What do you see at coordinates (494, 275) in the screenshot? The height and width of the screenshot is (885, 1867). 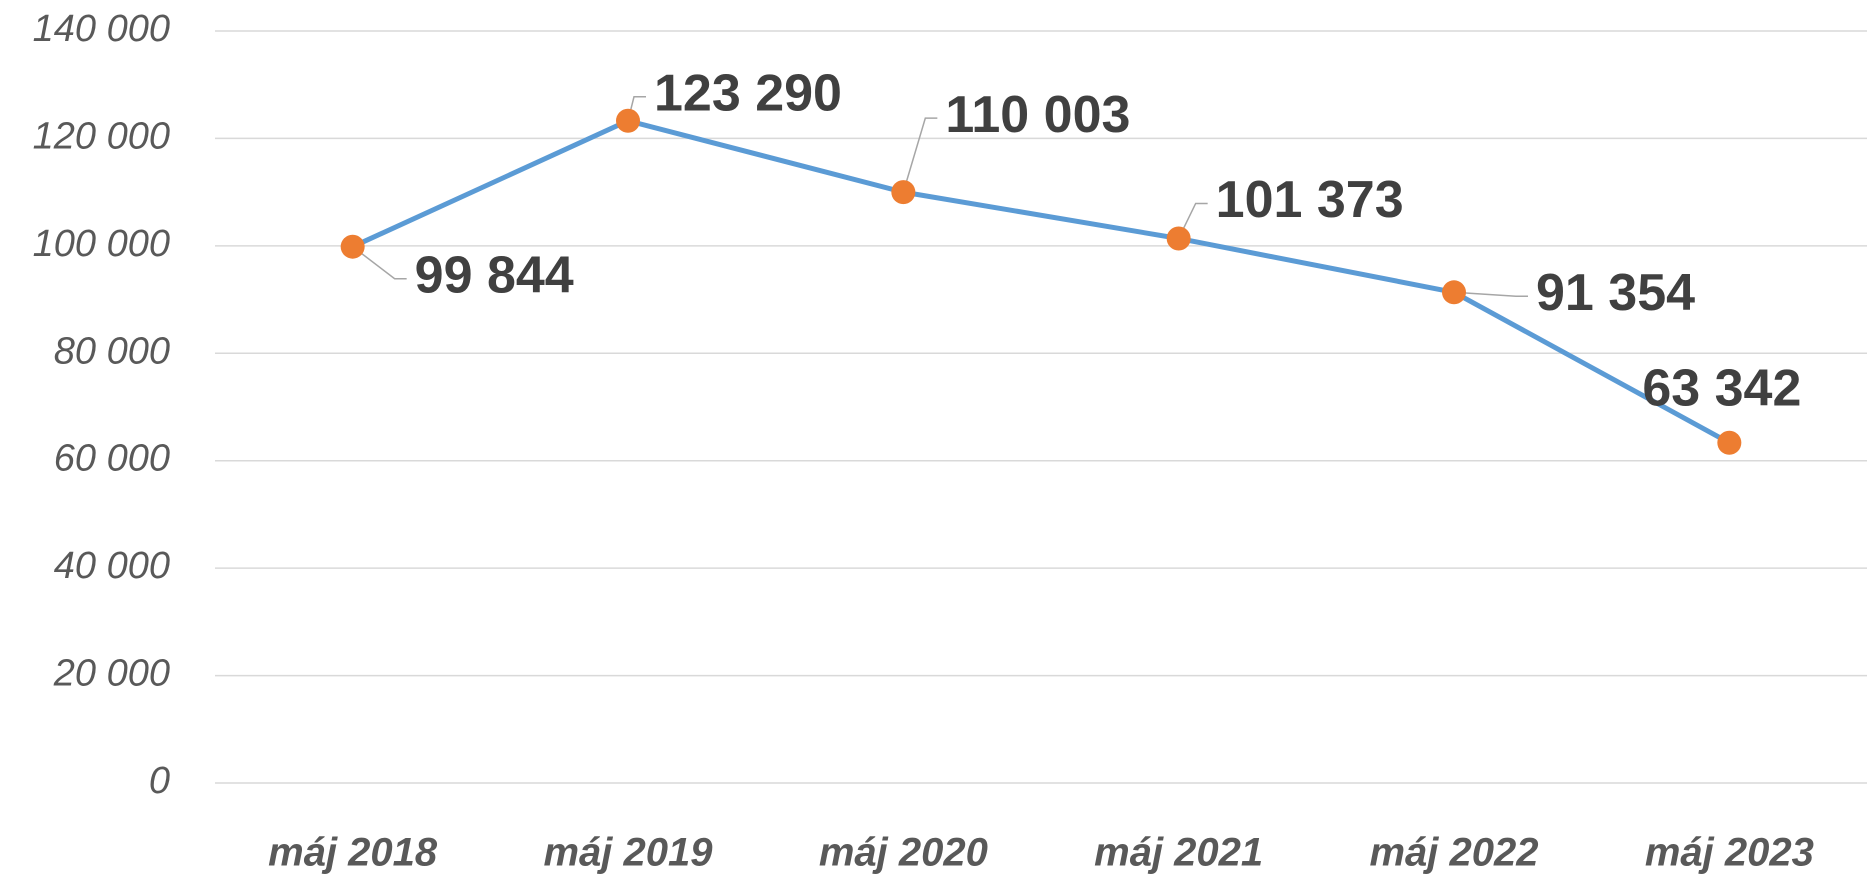 I see `data-label: 99 844` at bounding box center [494, 275].